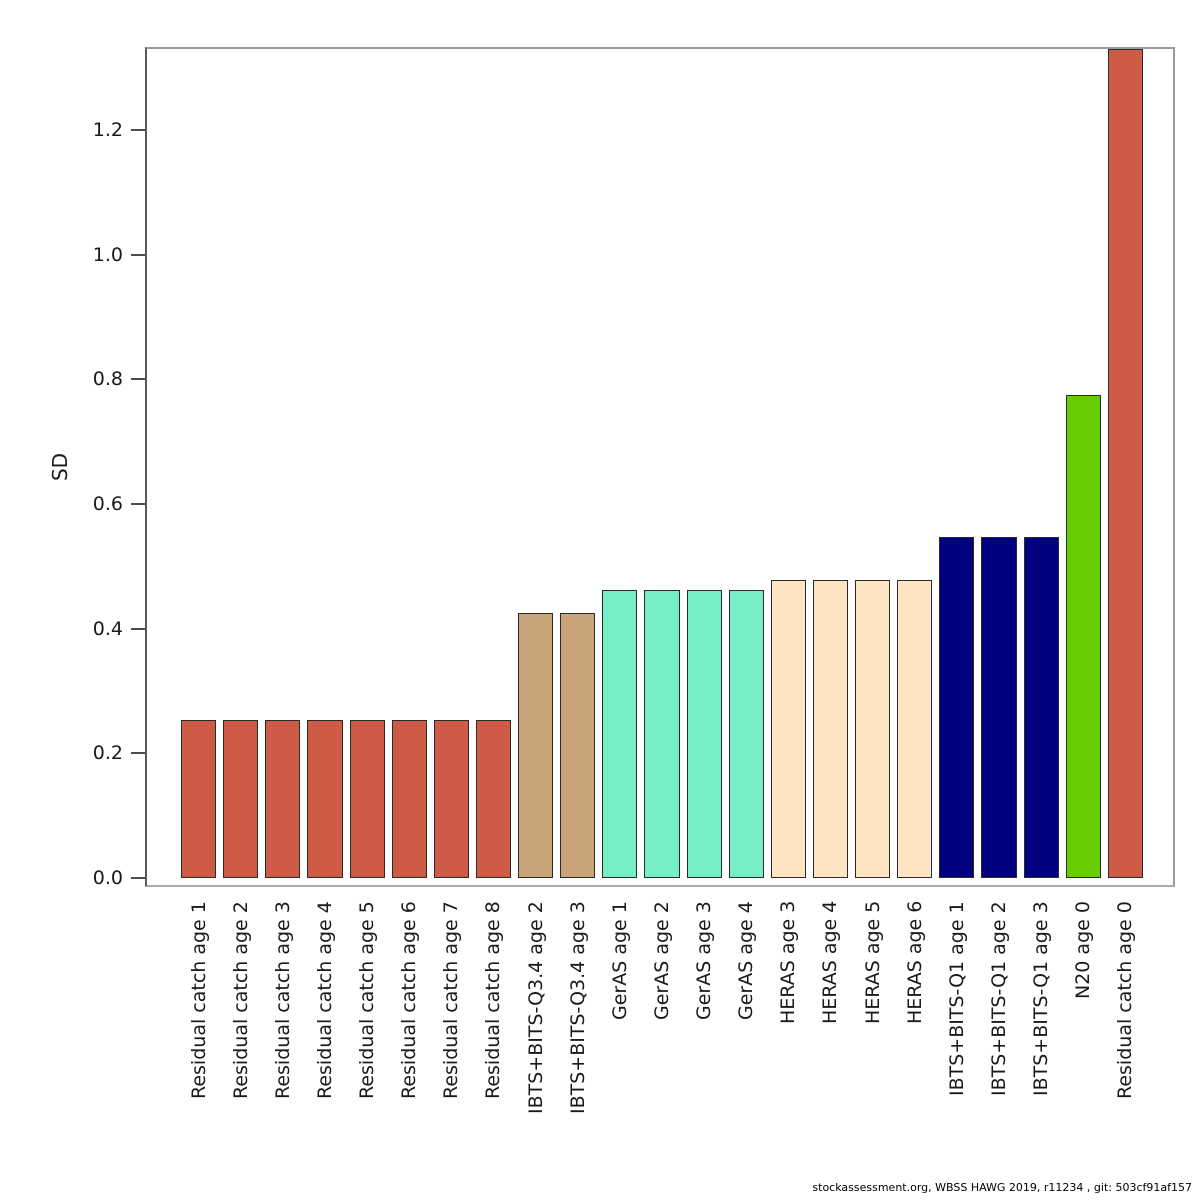  What do you see at coordinates (956, 998) in the screenshot?
I see `x-axis-label: IBTS+BITS-Q1 age 1` at bounding box center [956, 998].